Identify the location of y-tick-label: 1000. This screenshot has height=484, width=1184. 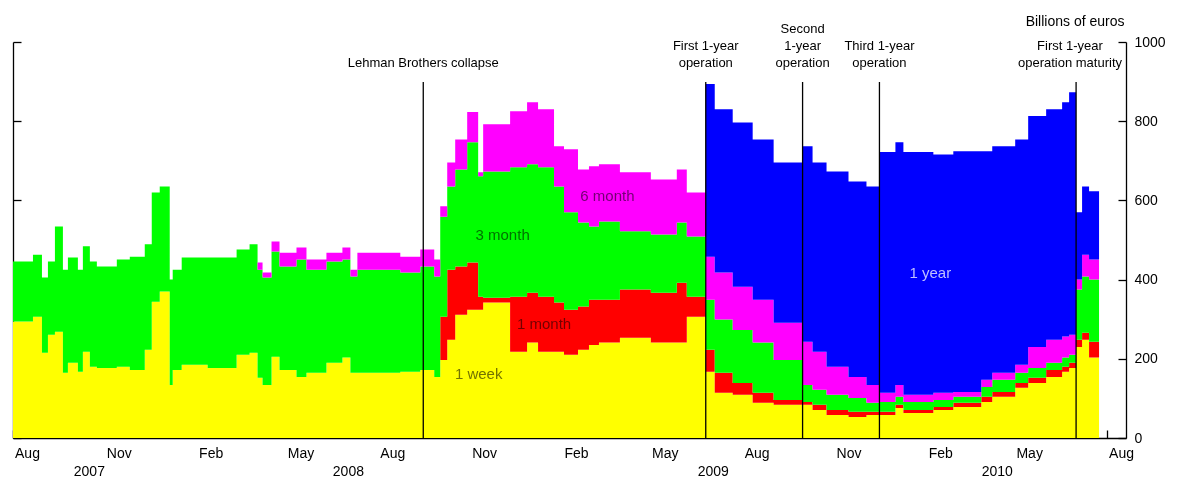
(1150, 41).